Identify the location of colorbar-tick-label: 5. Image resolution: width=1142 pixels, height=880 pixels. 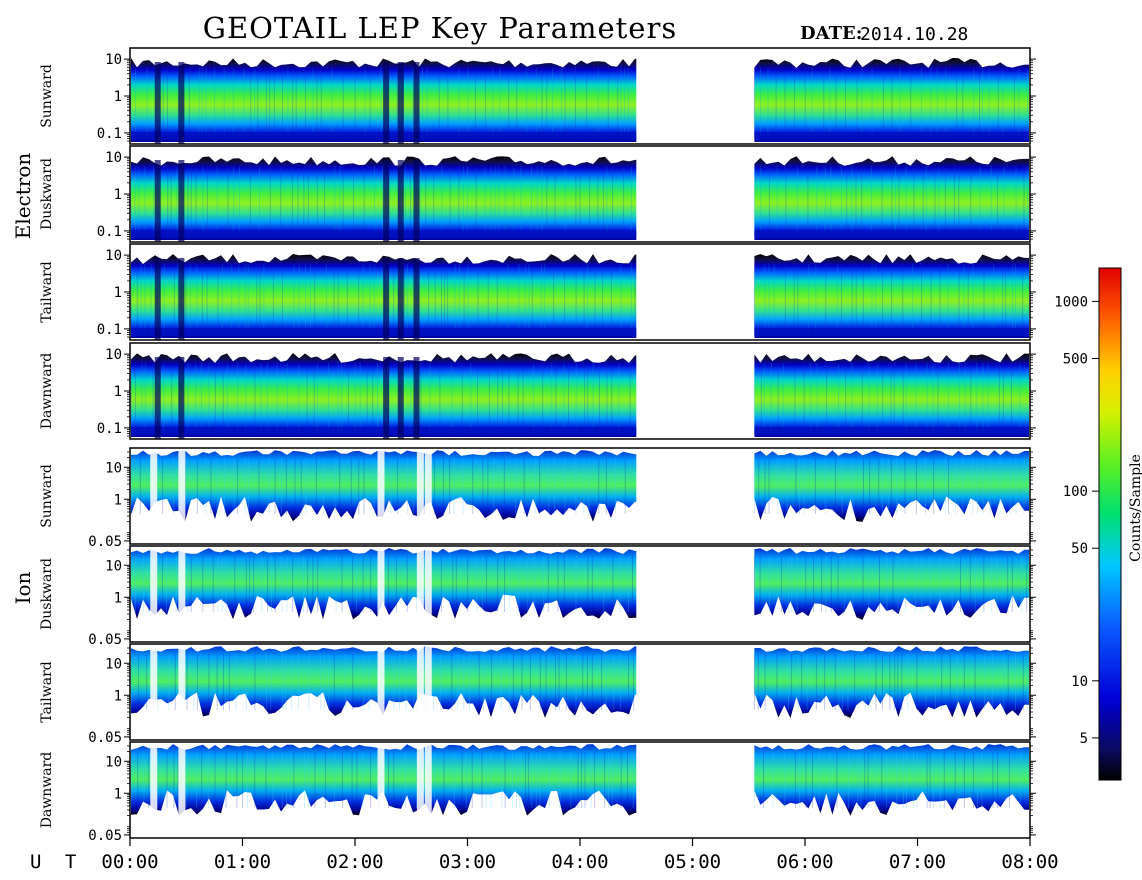
(1084, 739).